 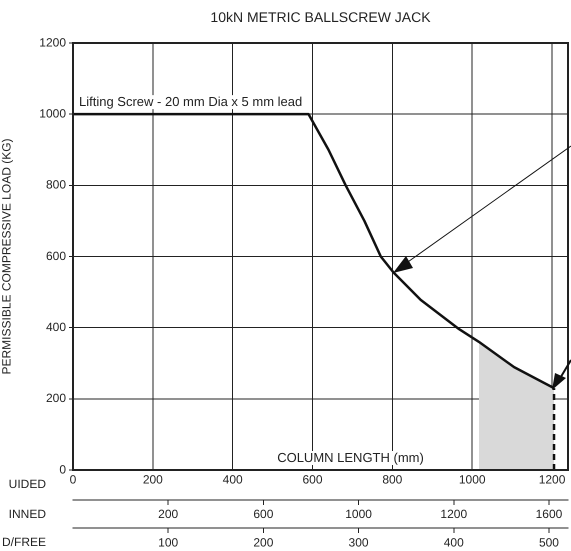 I want to click on x2-tick-label: 400, so click(x=454, y=543).